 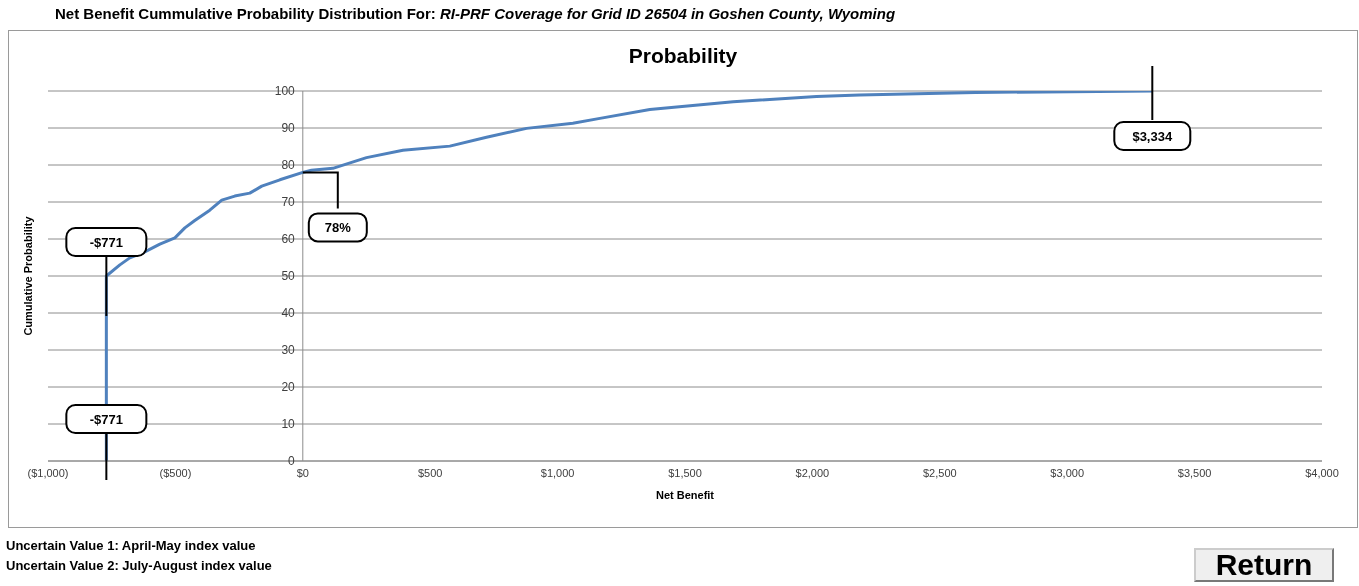 What do you see at coordinates (288, 313) in the screenshot?
I see `y-tick-label: 40` at bounding box center [288, 313].